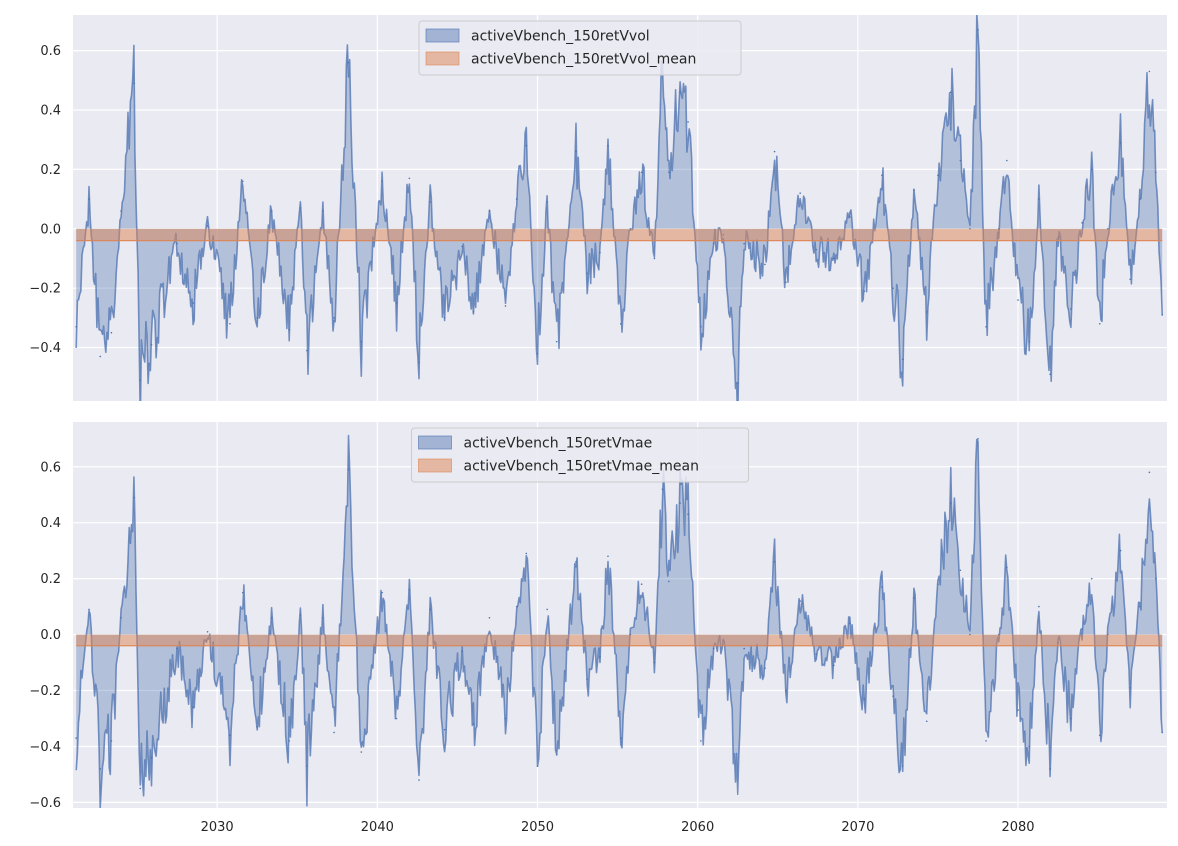 The image size is (1178, 846). I want to click on x-tick-labels: 2030 2040 2050 2060 2070 2080, so click(618, 827).